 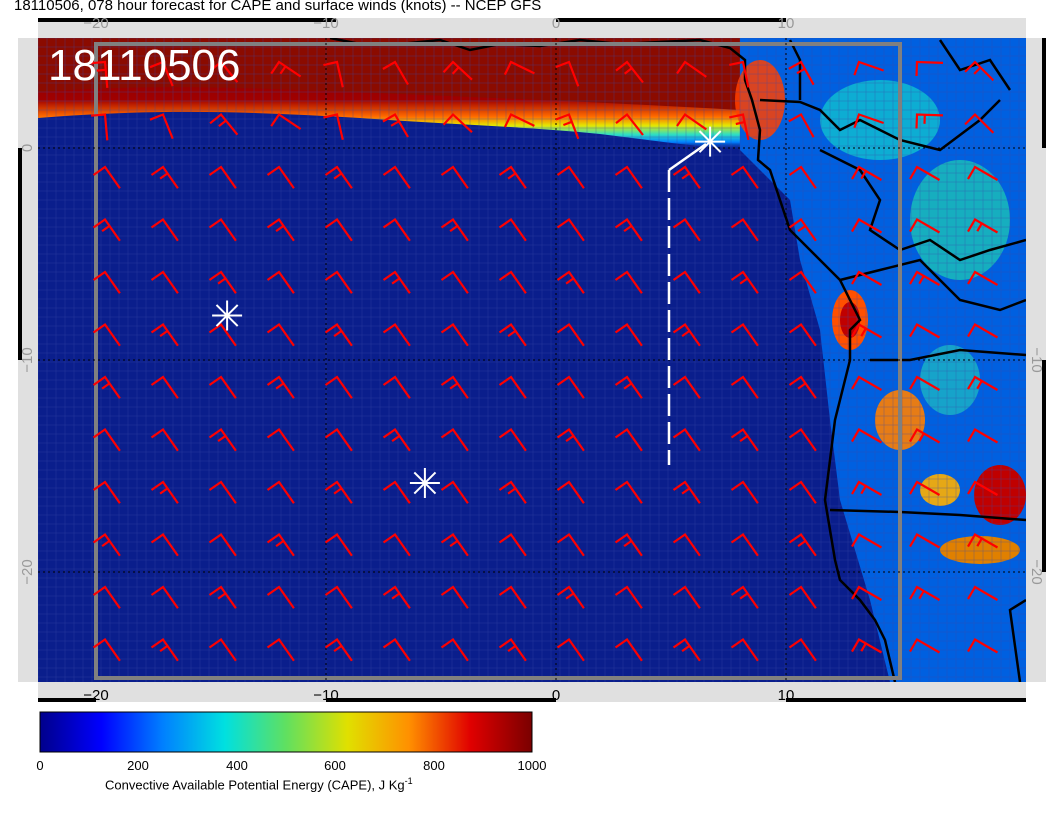 What do you see at coordinates (408, 781) in the screenshot?
I see `colorbar-title-unit-exponent: -1` at bounding box center [408, 781].